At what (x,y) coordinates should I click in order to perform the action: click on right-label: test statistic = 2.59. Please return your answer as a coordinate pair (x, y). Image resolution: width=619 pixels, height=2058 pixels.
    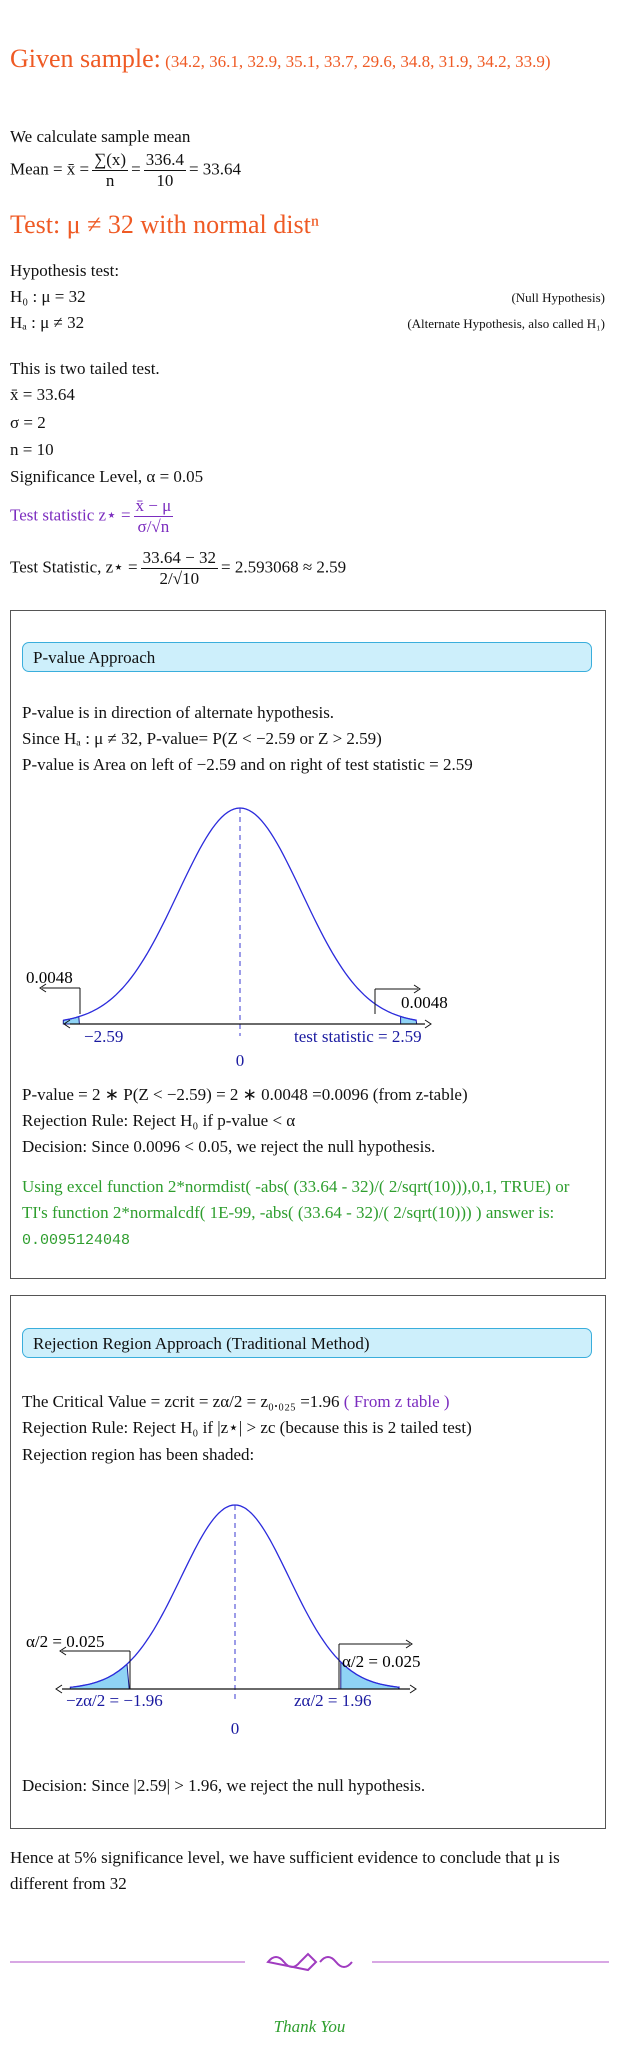
    Looking at the image, I should click on (358, 1036).